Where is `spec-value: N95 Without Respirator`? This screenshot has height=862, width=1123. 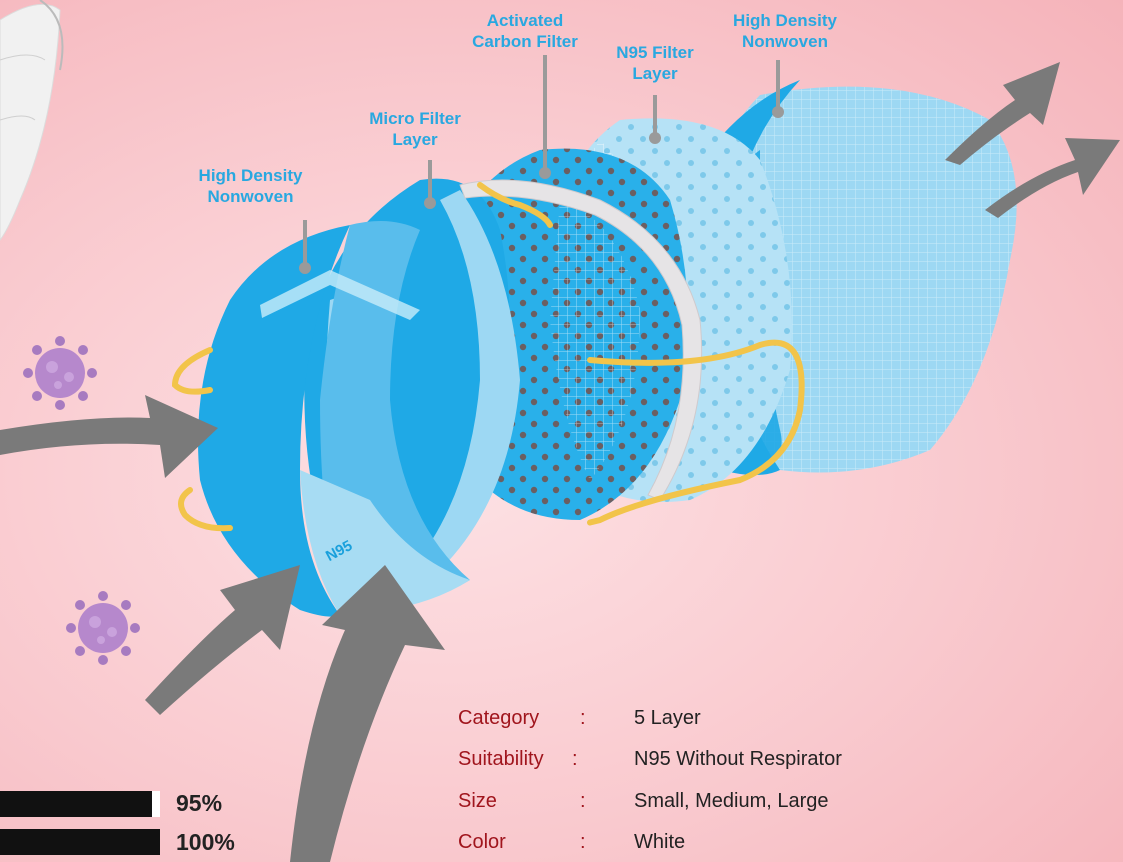 spec-value: N95 Without Respirator is located at coordinates (738, 759).